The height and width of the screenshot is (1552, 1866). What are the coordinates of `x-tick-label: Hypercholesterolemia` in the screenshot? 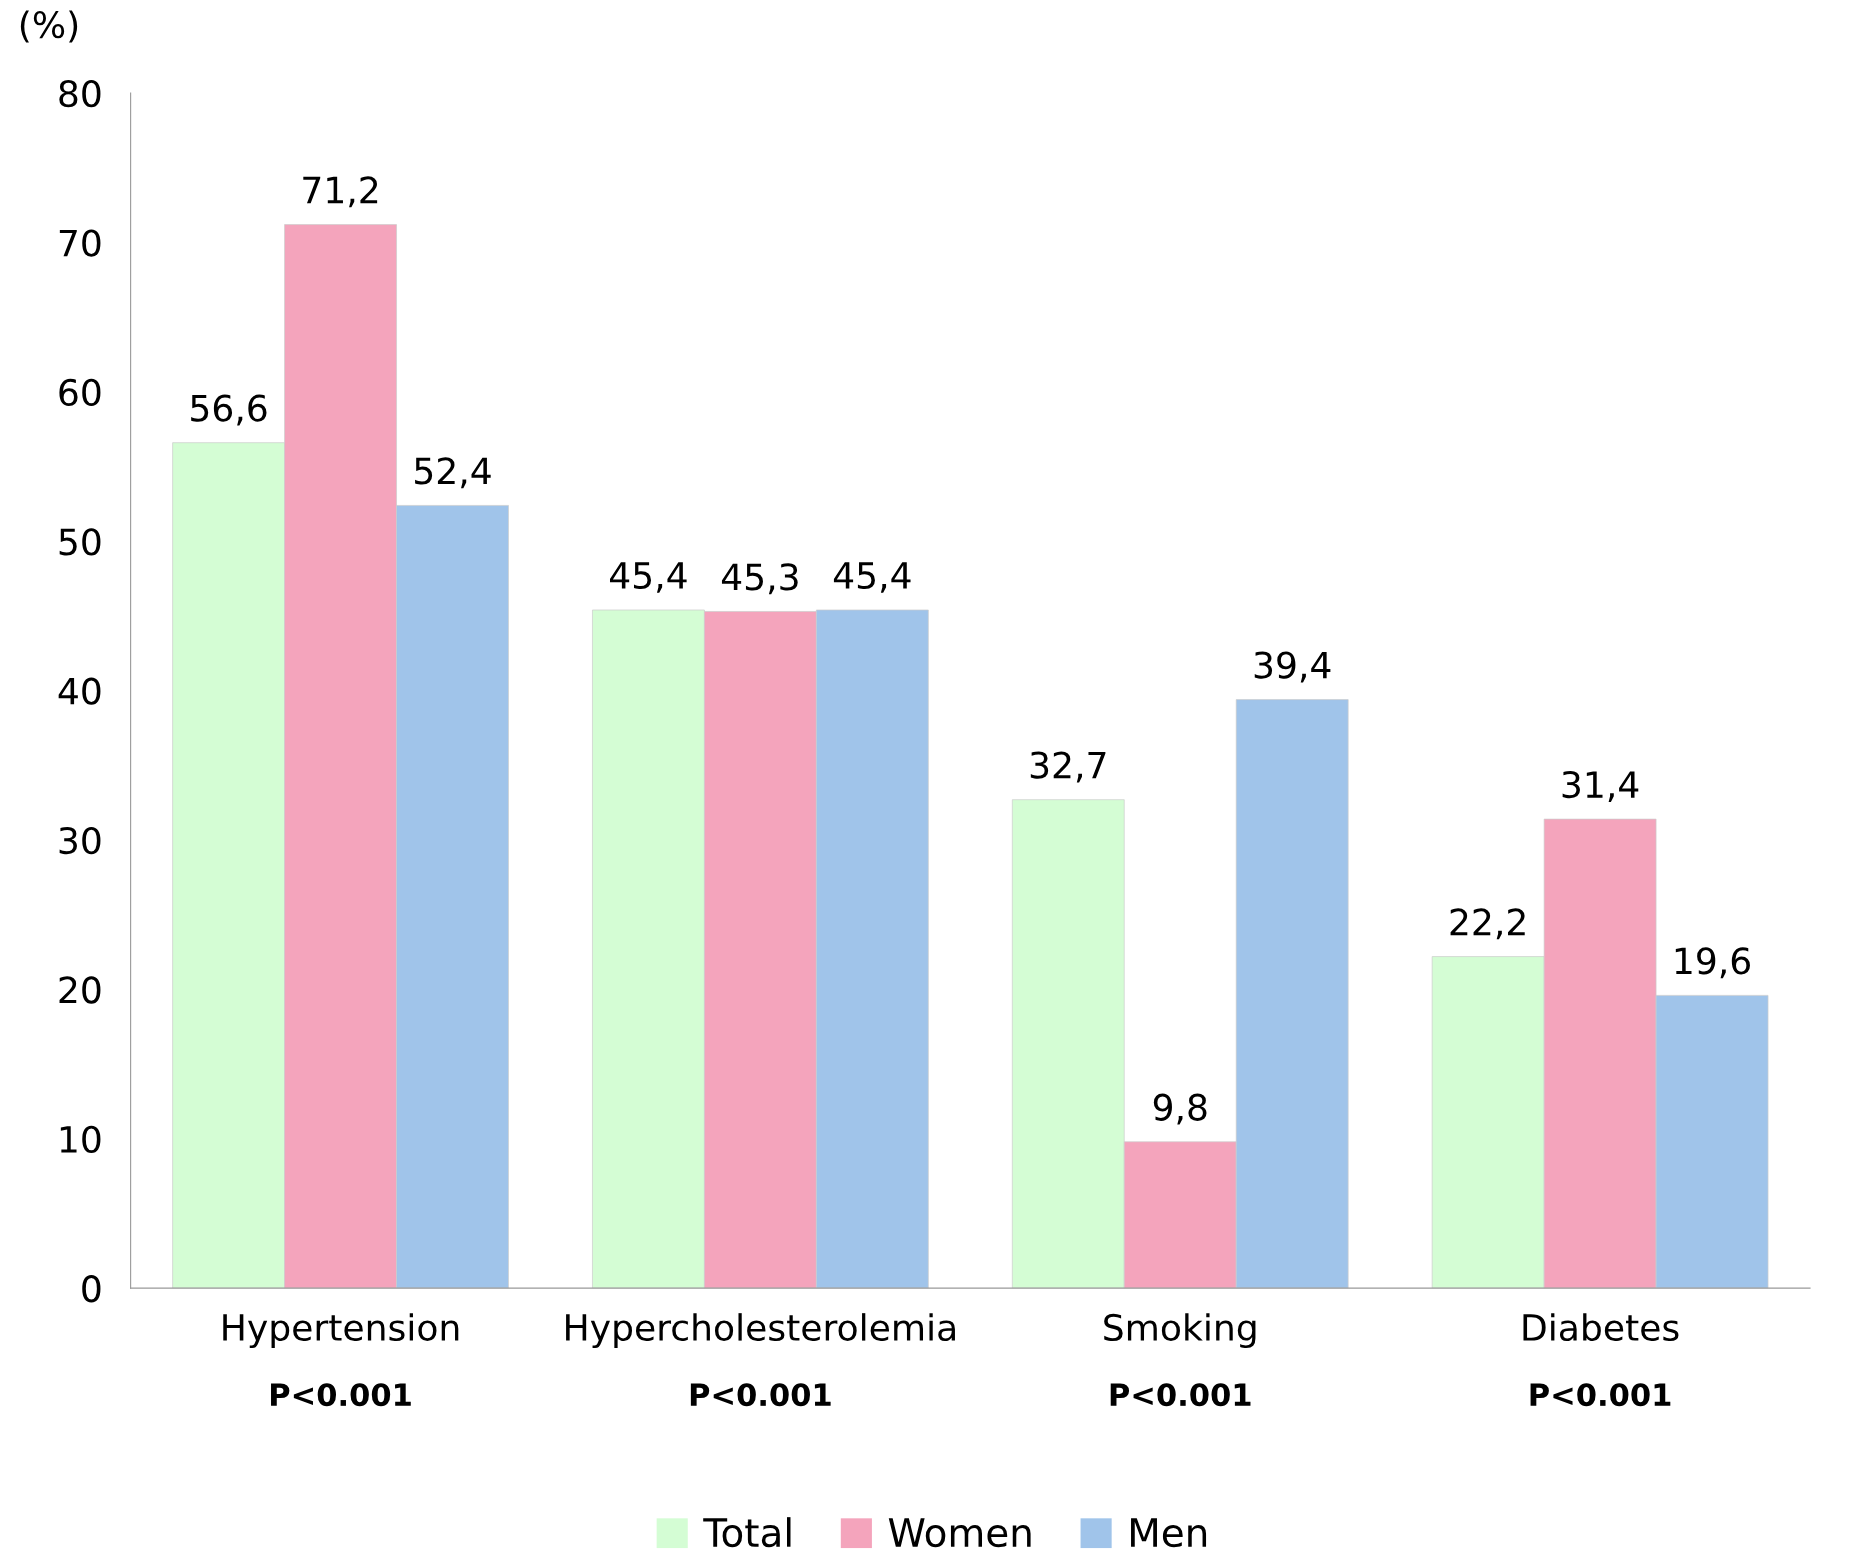 It's located at (760, 1331).